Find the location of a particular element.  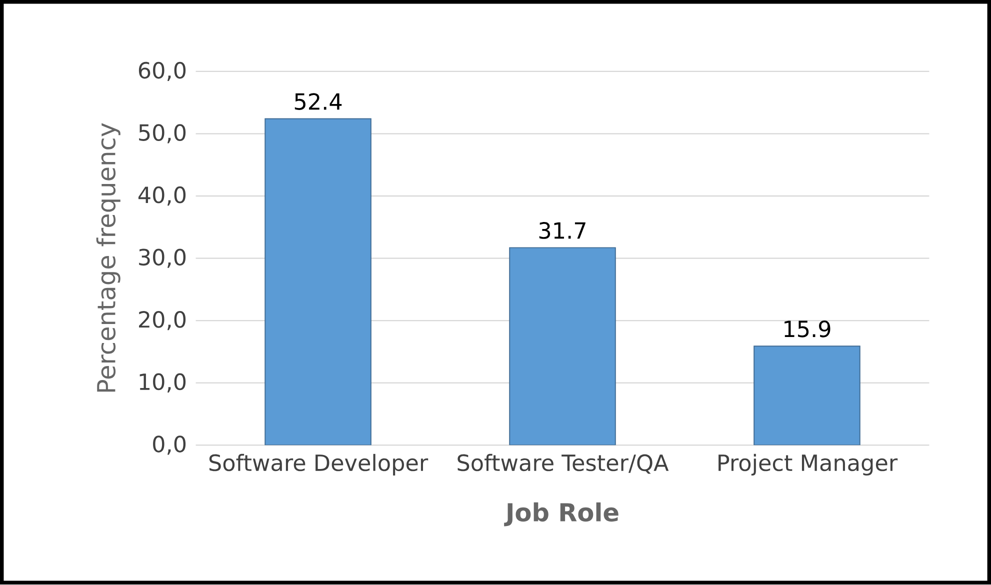

x-tick-label: Software Tester/QA is located at coordinates (563, 464).